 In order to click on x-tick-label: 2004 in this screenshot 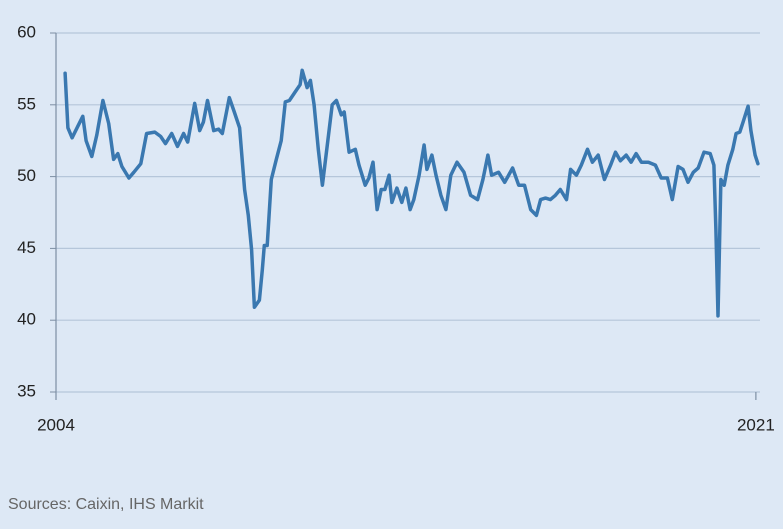, I will do `click(56, 424)`.